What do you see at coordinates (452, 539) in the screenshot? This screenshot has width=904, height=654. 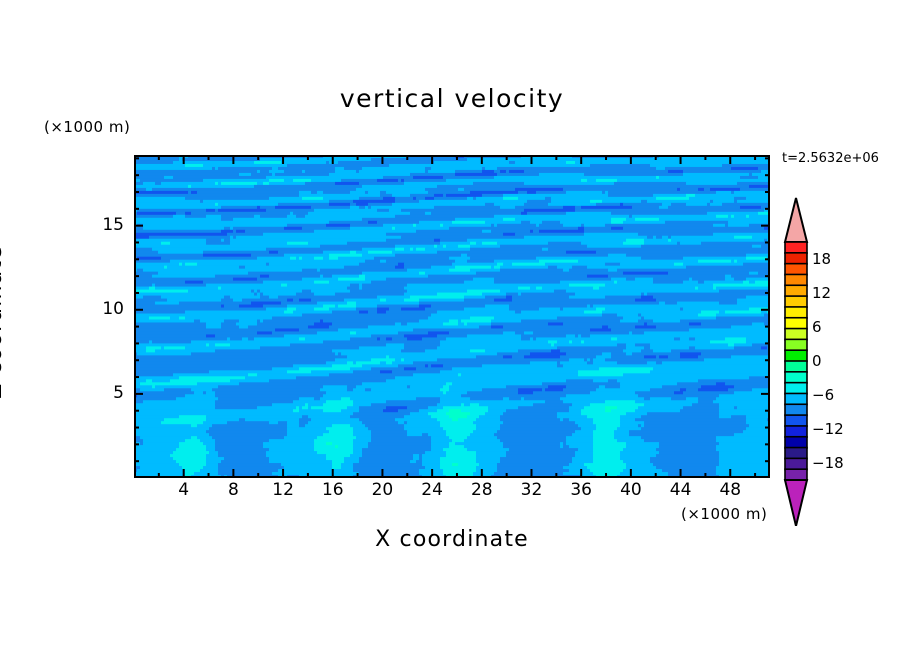 I see `x-axis-title: X coordinate` at bounding box center [452, 539].